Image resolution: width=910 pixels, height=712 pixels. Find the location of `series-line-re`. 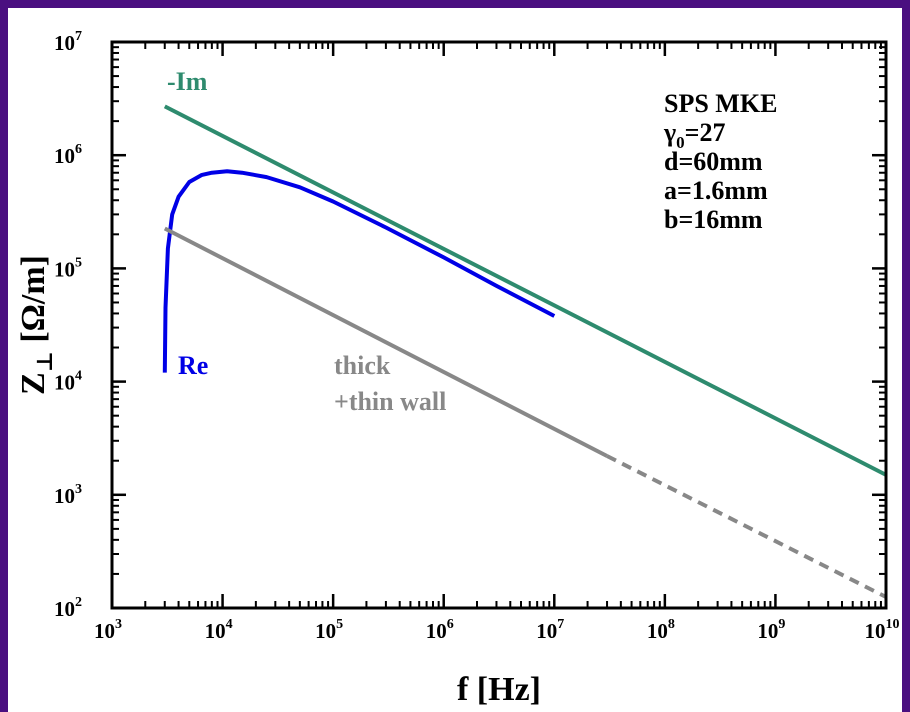

series-line-re is located at coordinates (359, 271).